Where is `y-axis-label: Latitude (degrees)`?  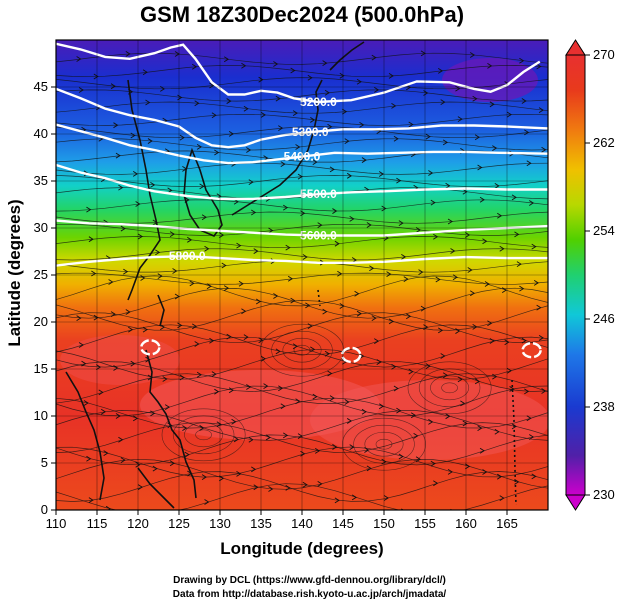
y-axis-label: Latitude (degrees) is located at coordinates (14, 272).